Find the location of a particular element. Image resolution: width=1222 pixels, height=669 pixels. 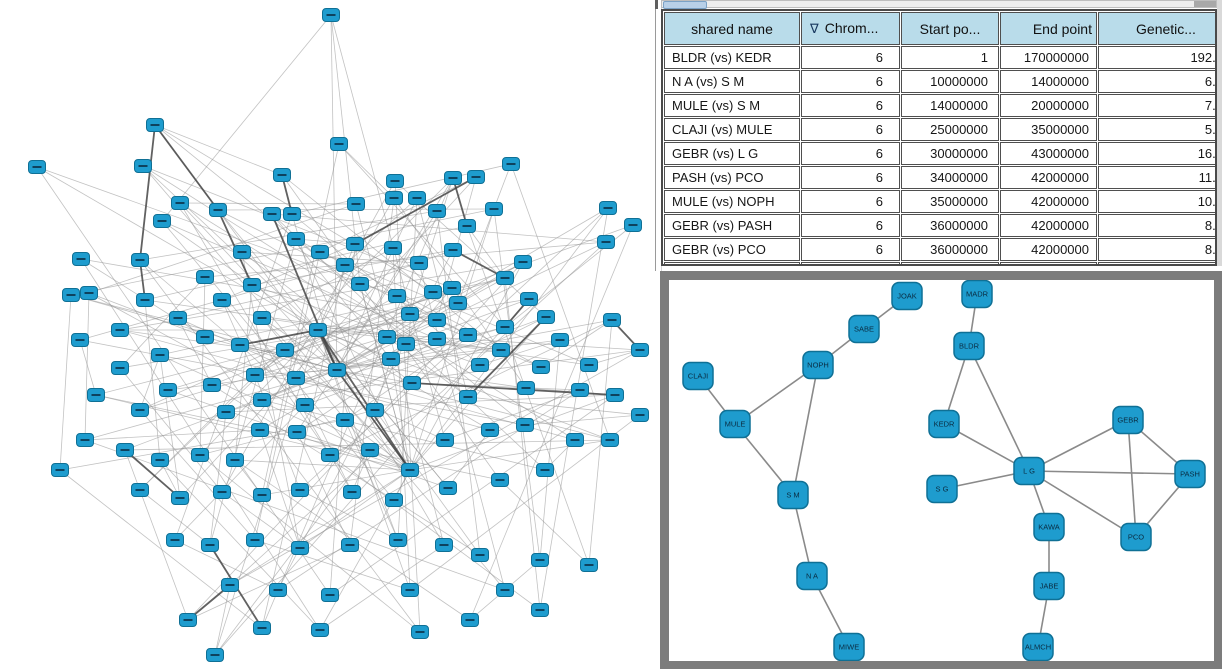

subnetwork-node-label: KAWA is located at coordinates (1049, 527).